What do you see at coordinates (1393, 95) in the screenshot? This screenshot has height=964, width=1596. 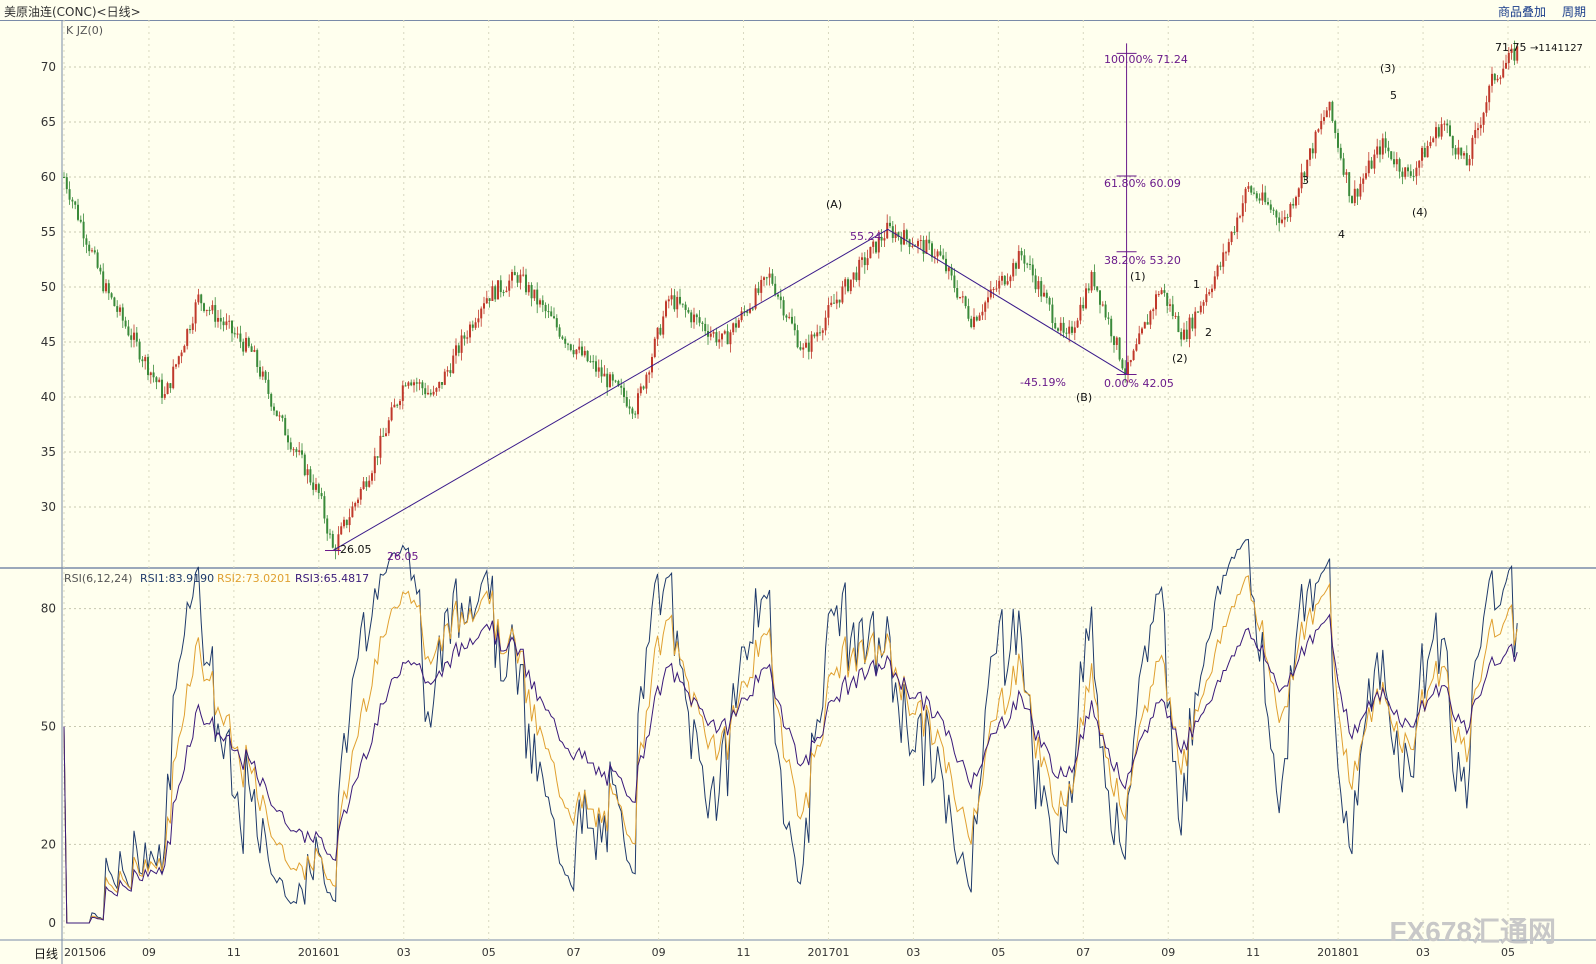 I see `subwave-5-label: 5` at bounding box center [1393, 95].